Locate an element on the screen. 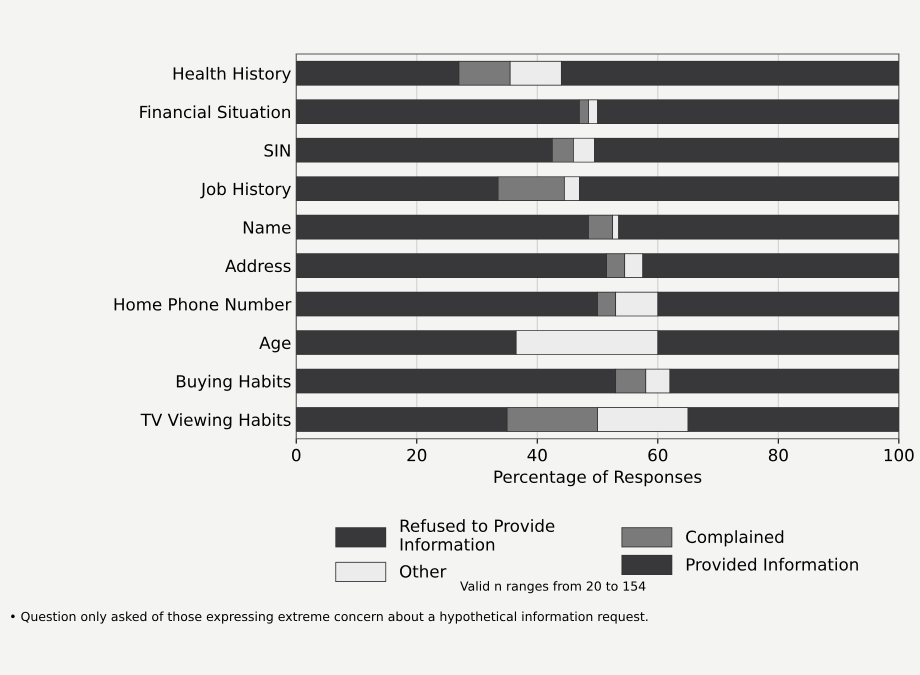  x-tick-label: 20 is located at coordinates (416, 455).